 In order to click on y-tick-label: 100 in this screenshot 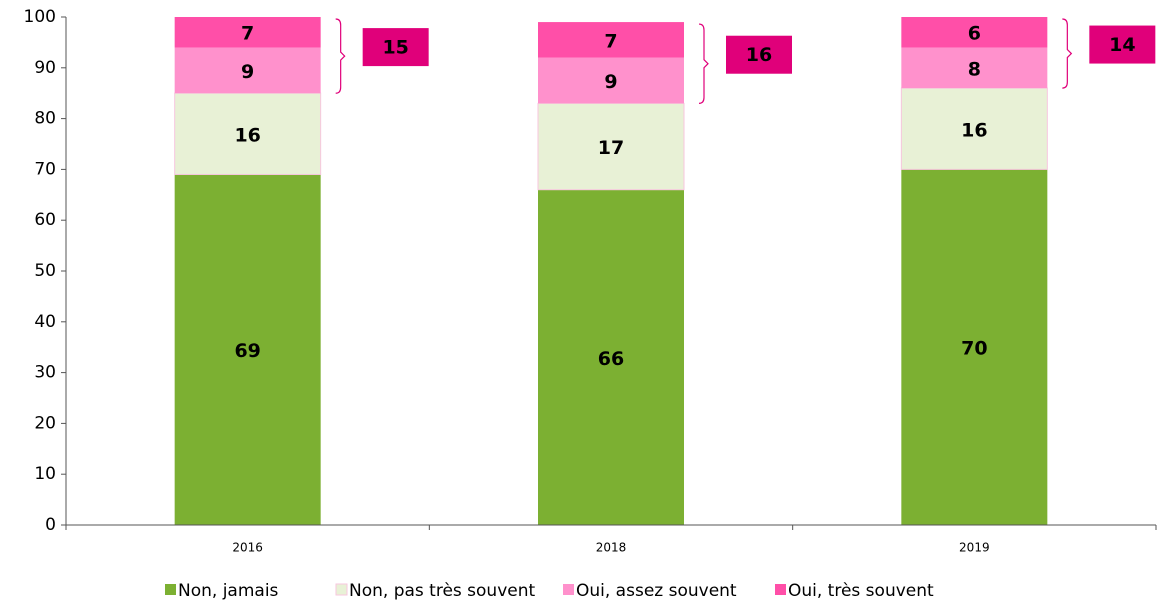, I will do `click(40, 17)`.